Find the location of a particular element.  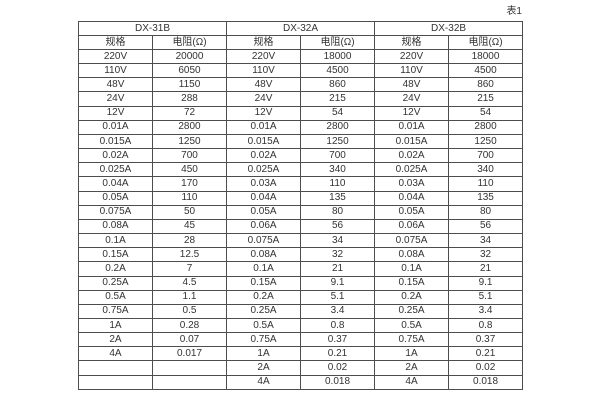

table-row: 110V 6050 110V 4500 110V 4500 is located at coordinates (301, 71).